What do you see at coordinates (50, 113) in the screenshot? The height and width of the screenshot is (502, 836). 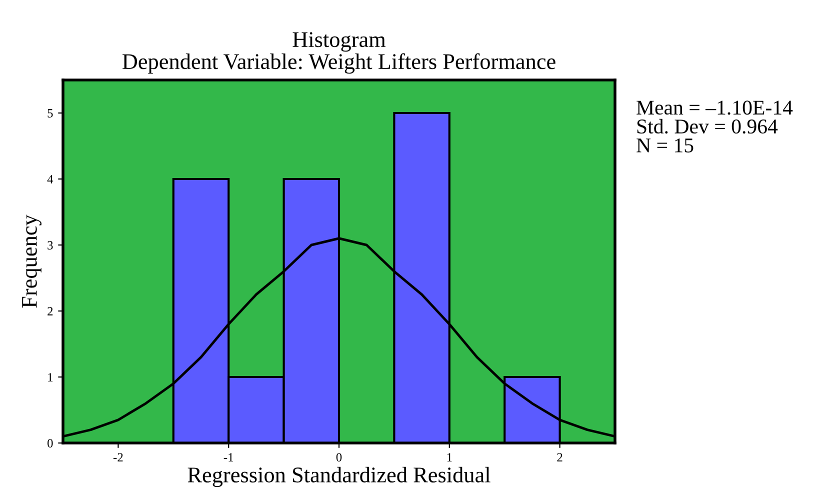 I see `y-tick-label: 5` at bounding box center [50, 113].